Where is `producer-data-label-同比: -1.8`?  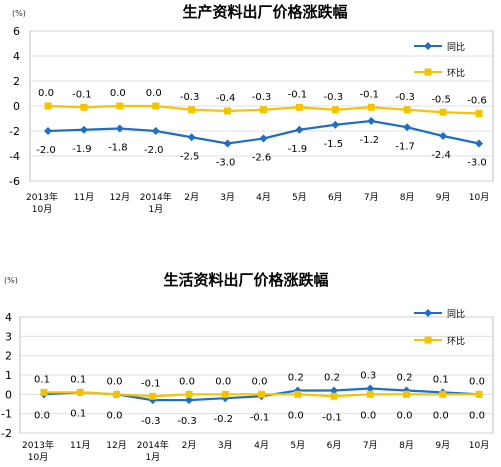 producer-data-label-同比: -1.8 is located at coordinates (118, 148).